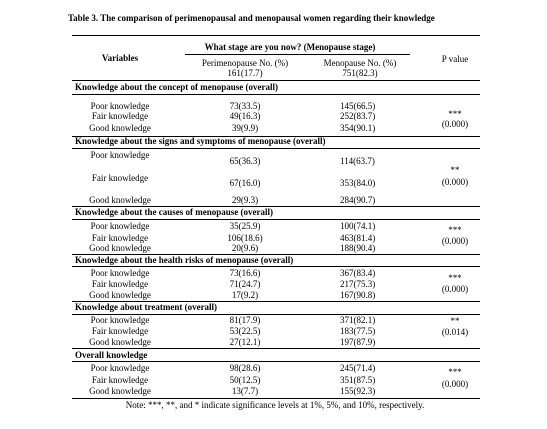 This screenshot has width=547, height=429. What do you see at coordinates (358, 320) in the screenshot?
I see `meno-value: 371(82.1)` at bounding box center [358, 320].